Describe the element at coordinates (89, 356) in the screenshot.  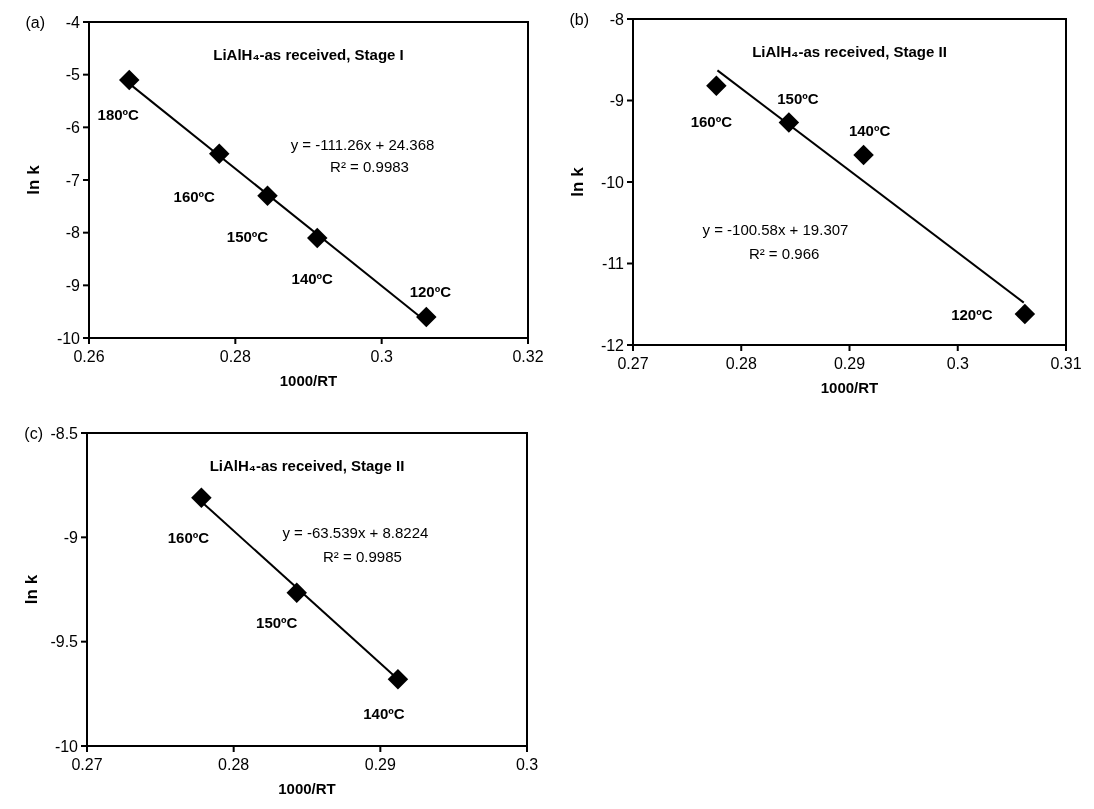
I see `x-tick-label: 0.26` at that location.